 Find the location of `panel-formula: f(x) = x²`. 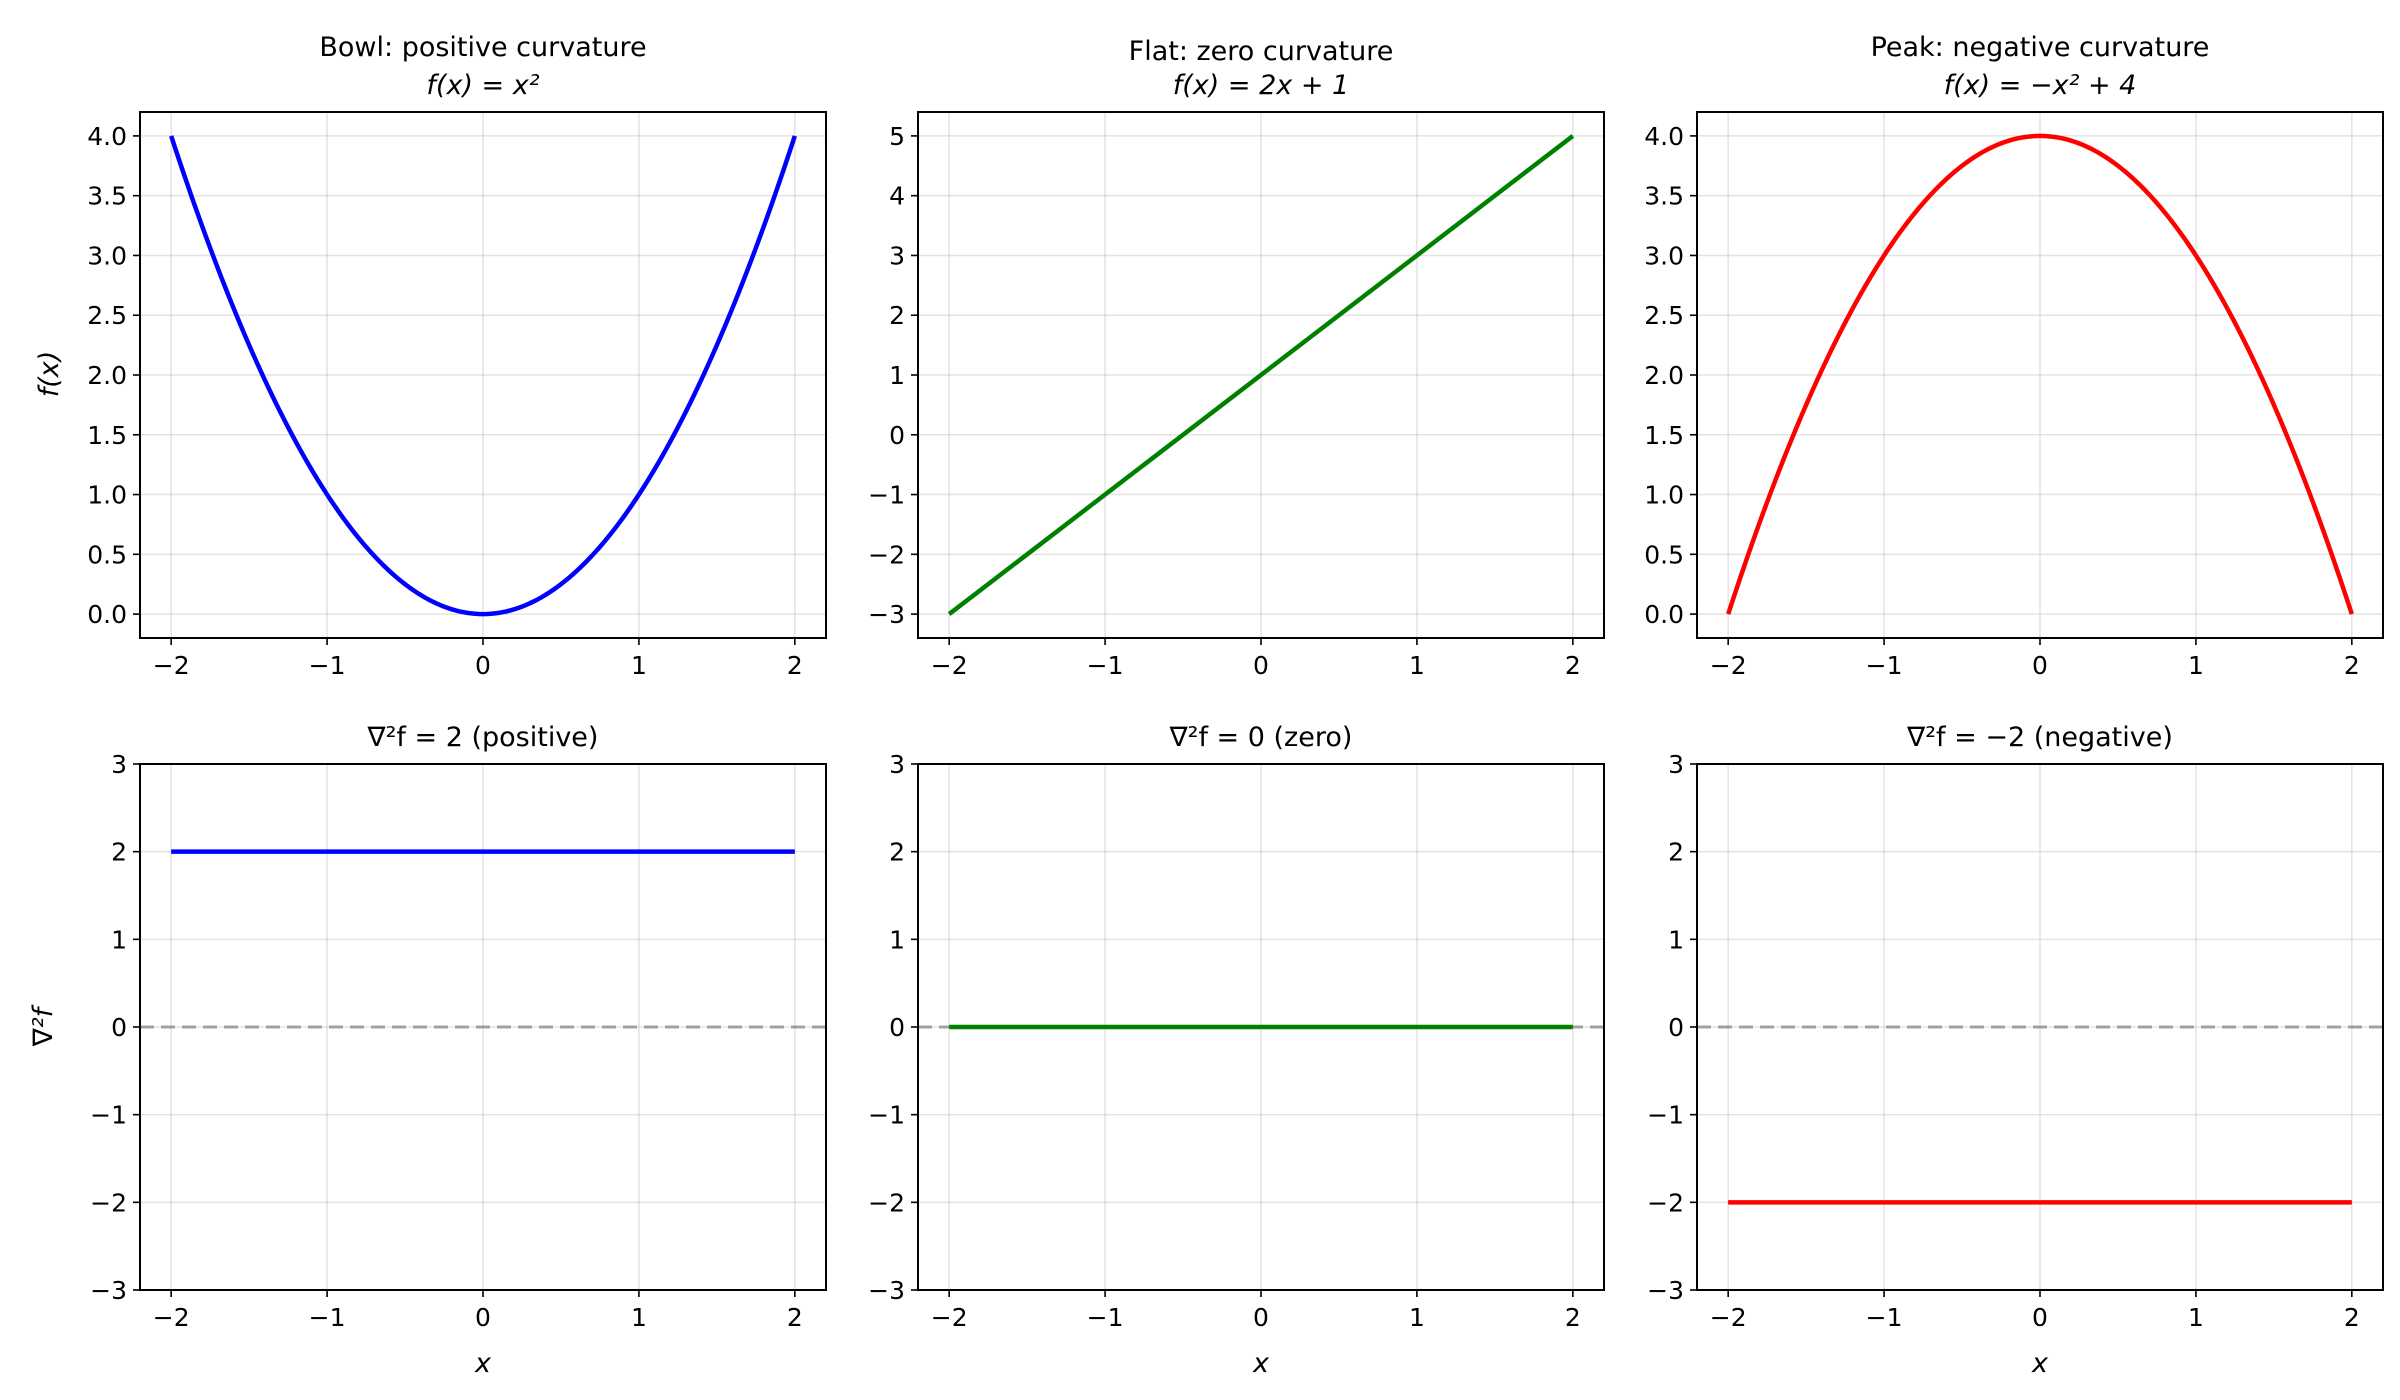

panel-formula: f(x) = x² is located at coordinates (482, 85).